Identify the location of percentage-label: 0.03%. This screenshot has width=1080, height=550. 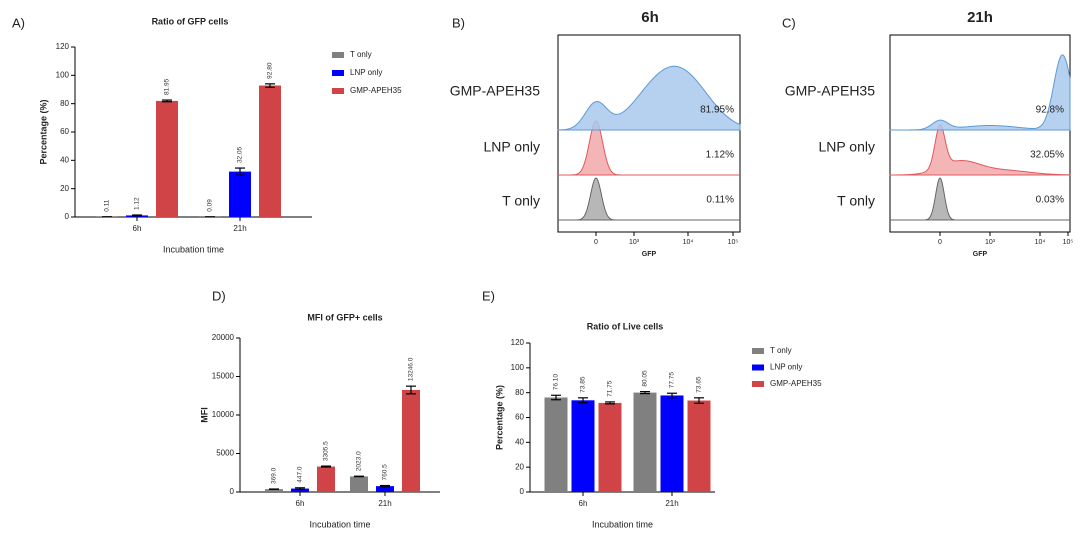
(1050, 200).